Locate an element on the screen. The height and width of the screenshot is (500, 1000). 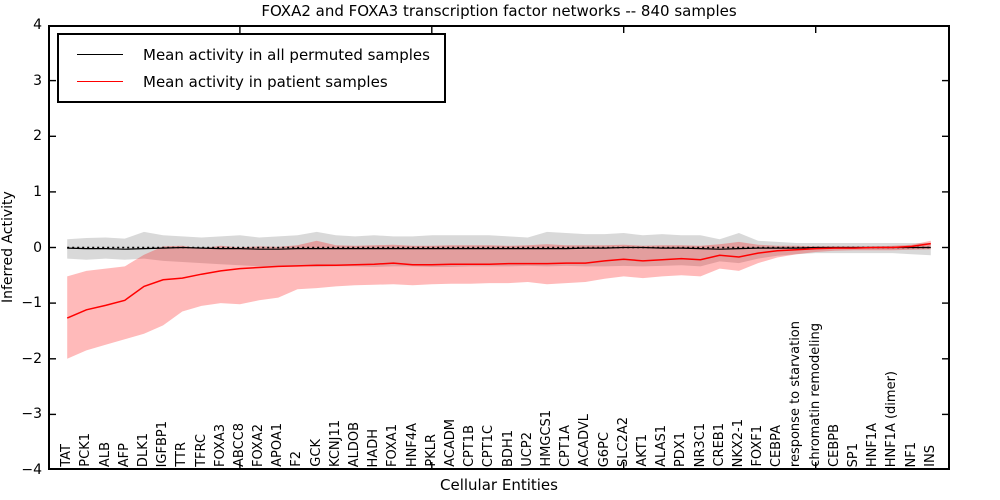
y-tick-label: 4 is located at coordinates (37, 25).